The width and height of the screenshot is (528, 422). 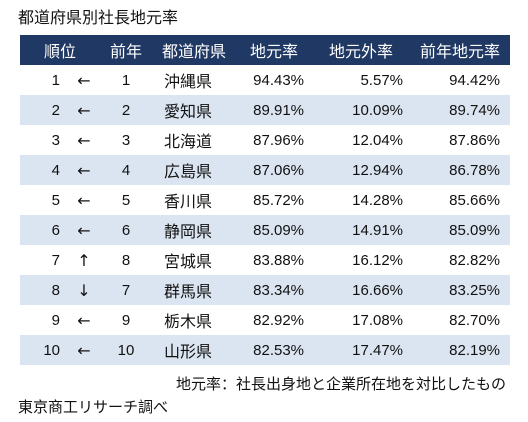 What do you see at coordinates (274, 50) in the screenshot?
I see `header-local-rate: 地元率` at bounding box center [274, 50].